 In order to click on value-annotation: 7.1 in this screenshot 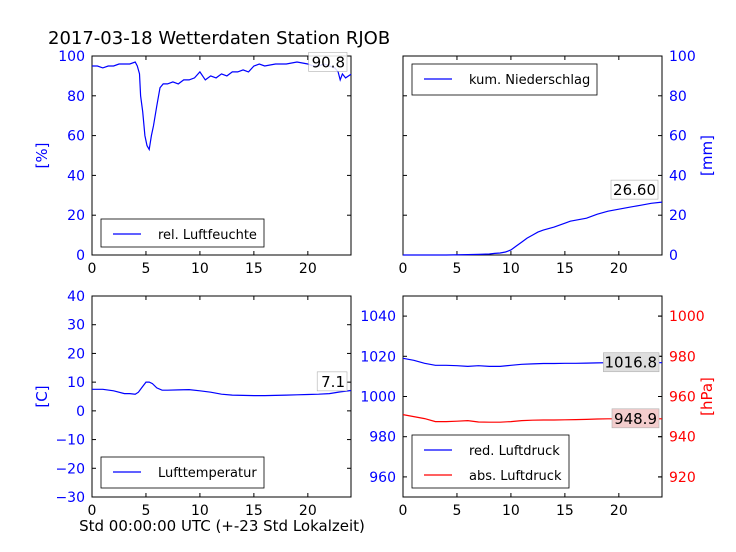, I will do `click(333, 382)`.